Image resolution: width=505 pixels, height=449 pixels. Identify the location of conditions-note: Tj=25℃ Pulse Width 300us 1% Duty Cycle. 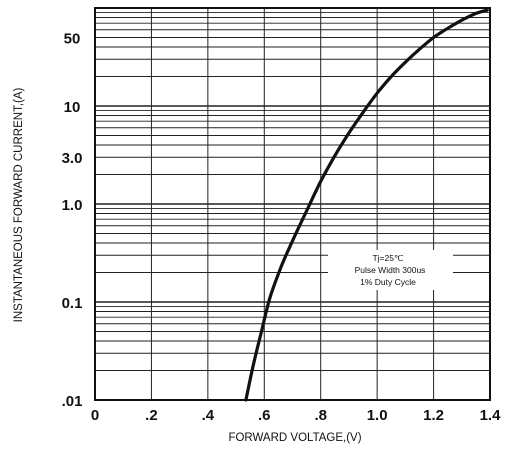
(390, 270).